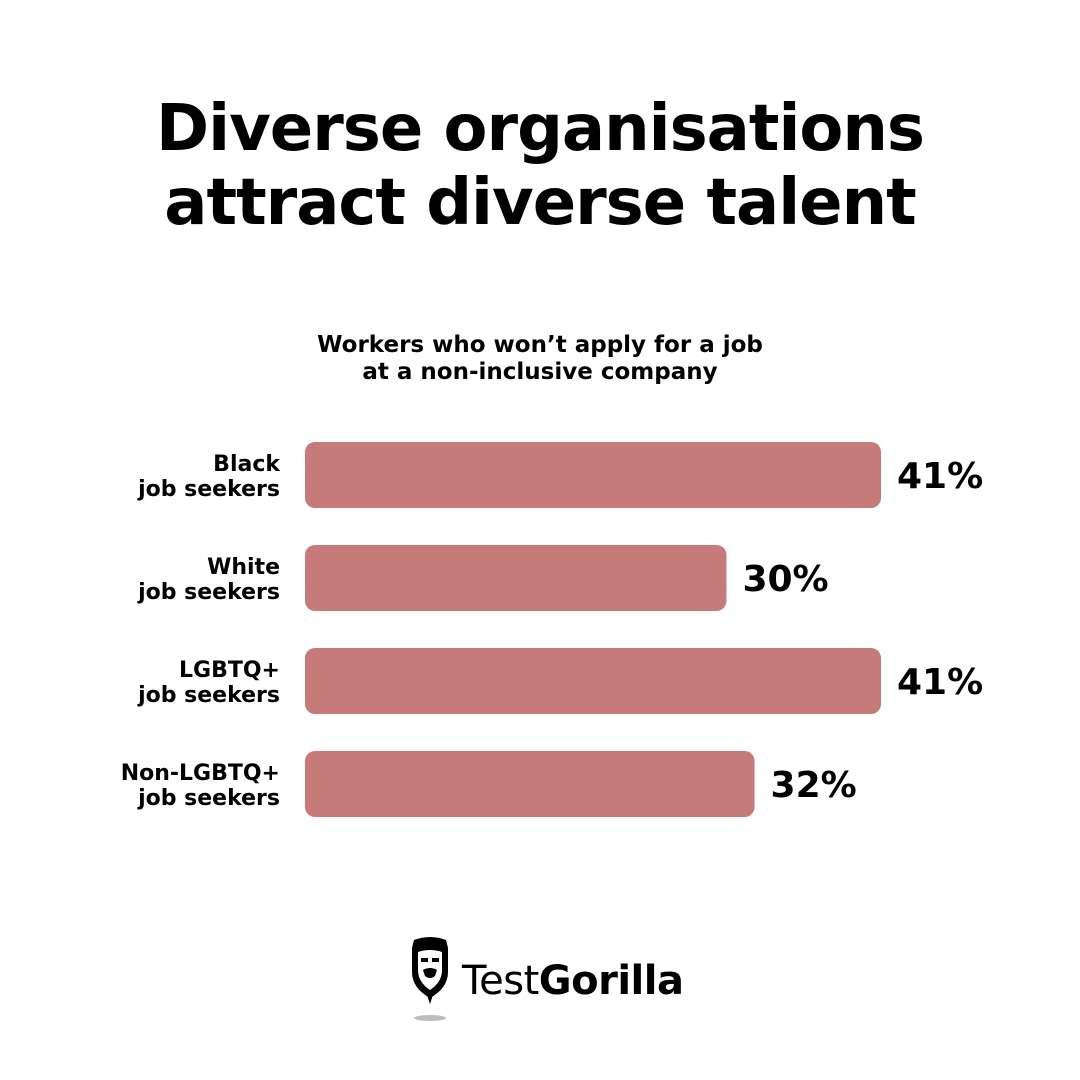 The image size is (1080, 1080). I want to click on category-label-0-line-1: job seekers, so click(208, 489).